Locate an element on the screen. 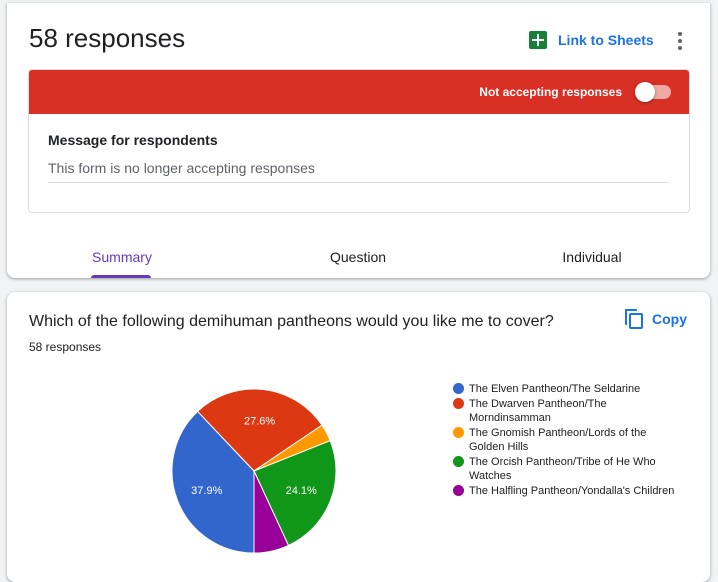  response-tabs: Summary Question Individual is located at coordinates (358, 260).